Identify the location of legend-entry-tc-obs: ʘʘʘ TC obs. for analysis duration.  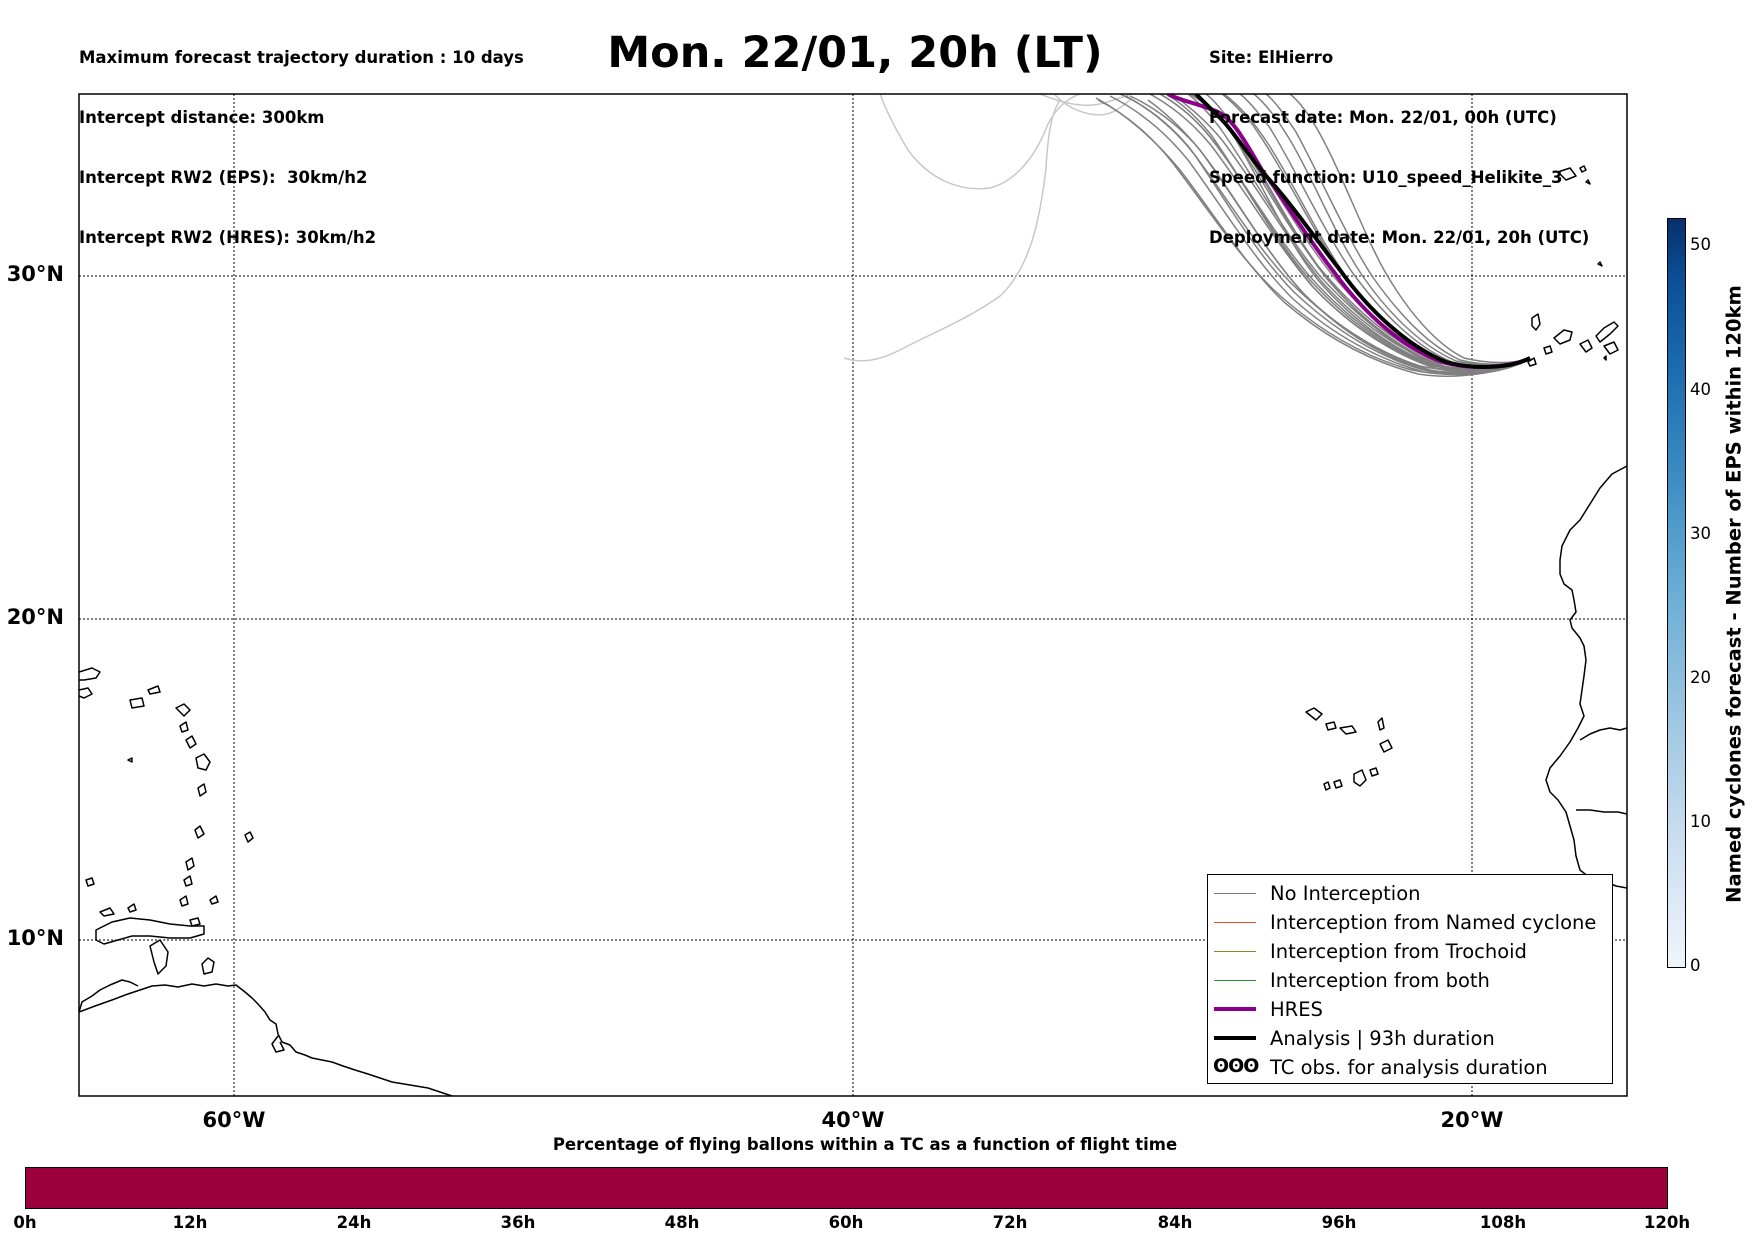
(1410, 1067).